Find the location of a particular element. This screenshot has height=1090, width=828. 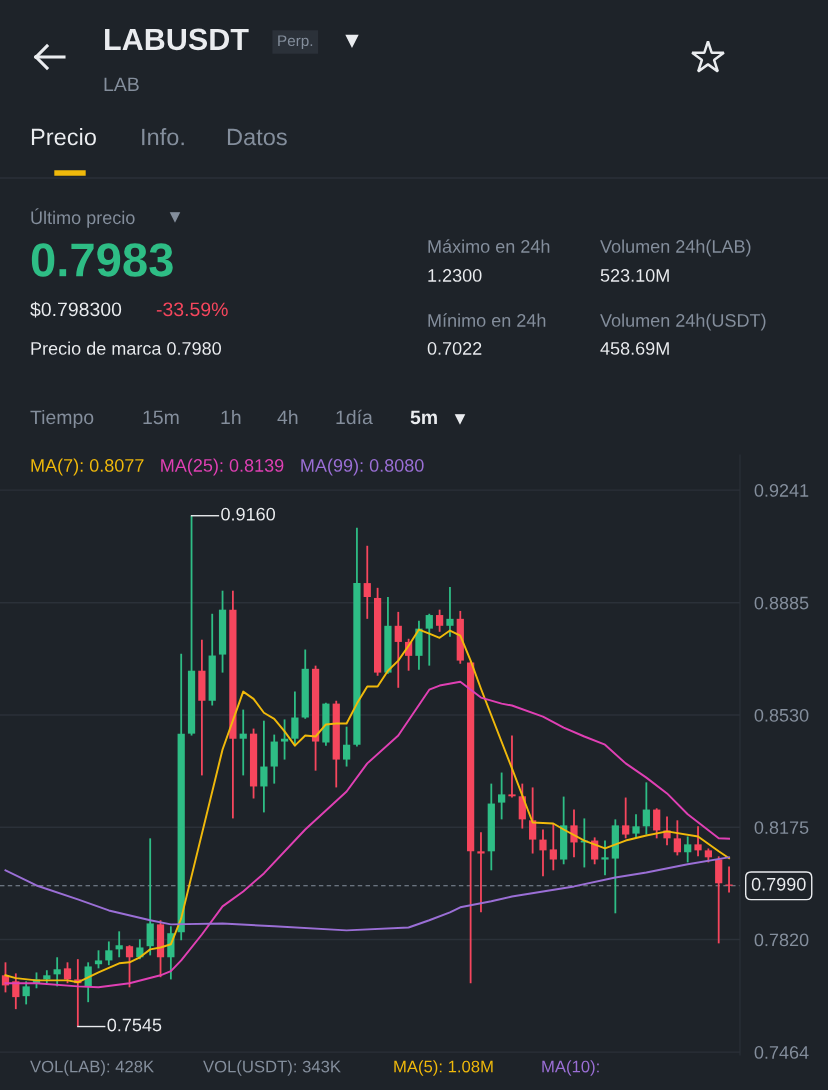

text: Volumen 24h(USDT) is located at coordinates (683, 322).